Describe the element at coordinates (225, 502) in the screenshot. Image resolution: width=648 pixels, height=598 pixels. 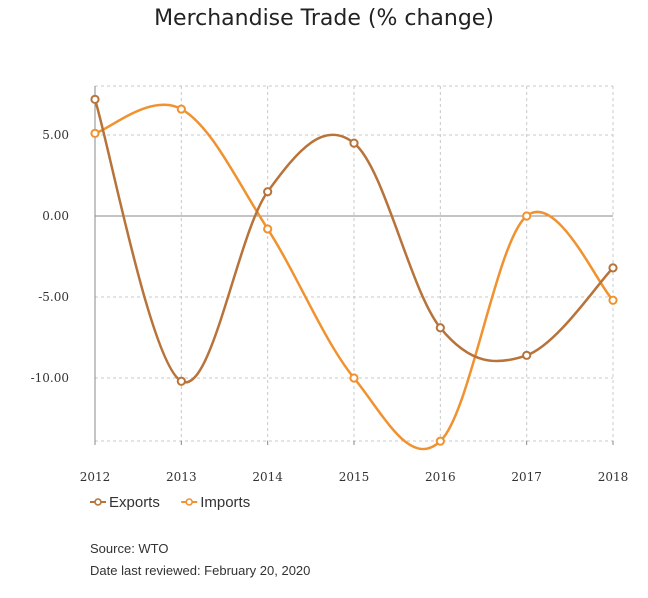
I see `legend-label: Imports` at that location.